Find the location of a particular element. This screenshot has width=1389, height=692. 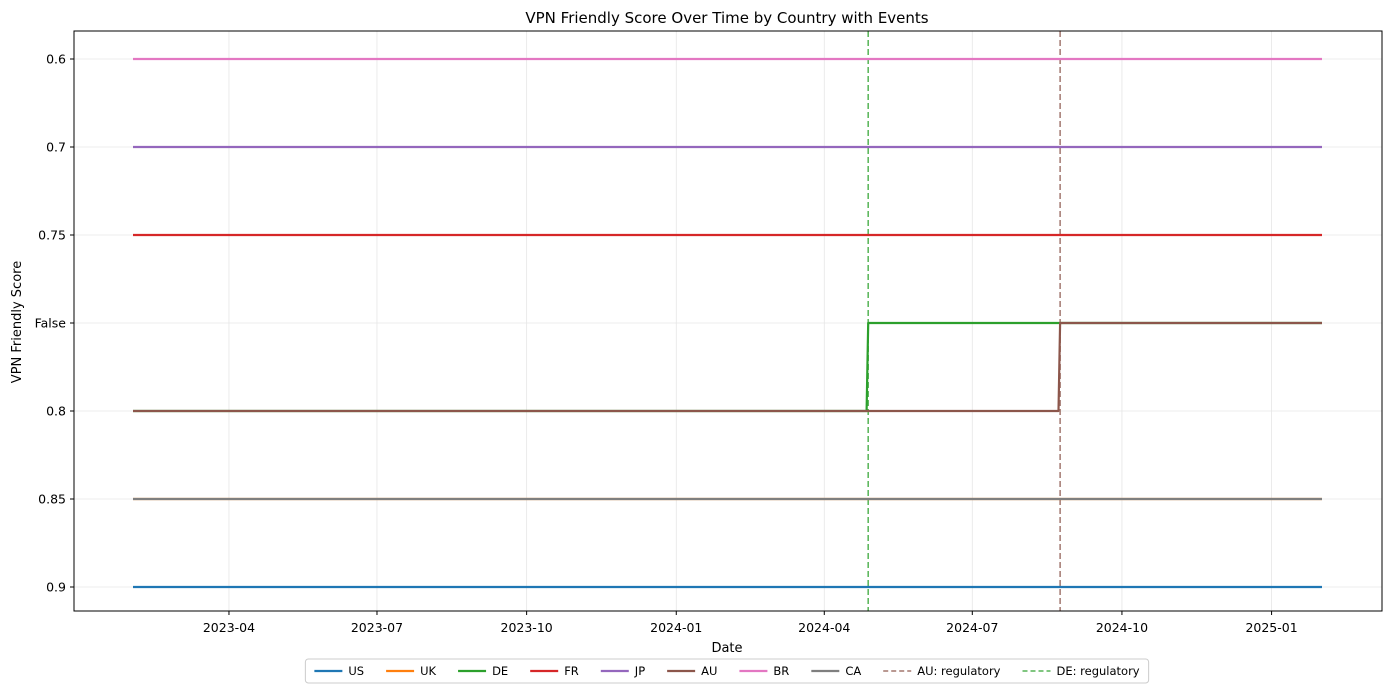

x-tick-label: 2023-04 is located at coordinates (229, 627).